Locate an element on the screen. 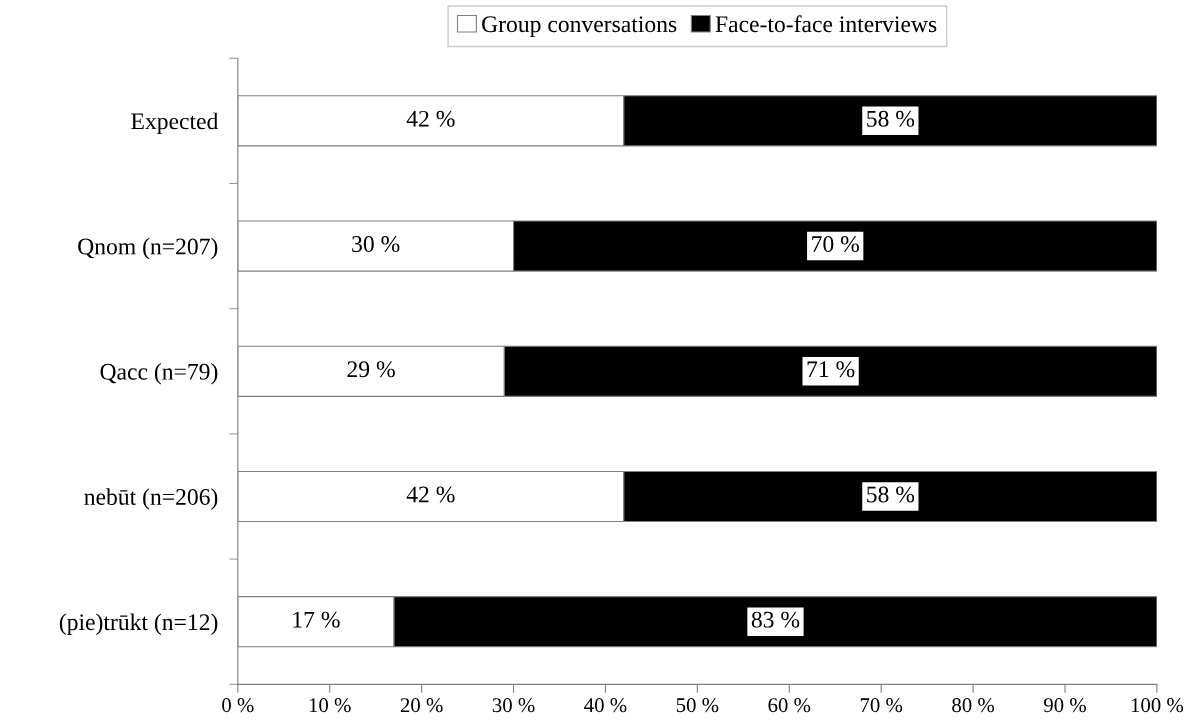 The width and height of the screenshot is (1189, 728). x-tick-label: 0 % is located at coordinates (238, 705).